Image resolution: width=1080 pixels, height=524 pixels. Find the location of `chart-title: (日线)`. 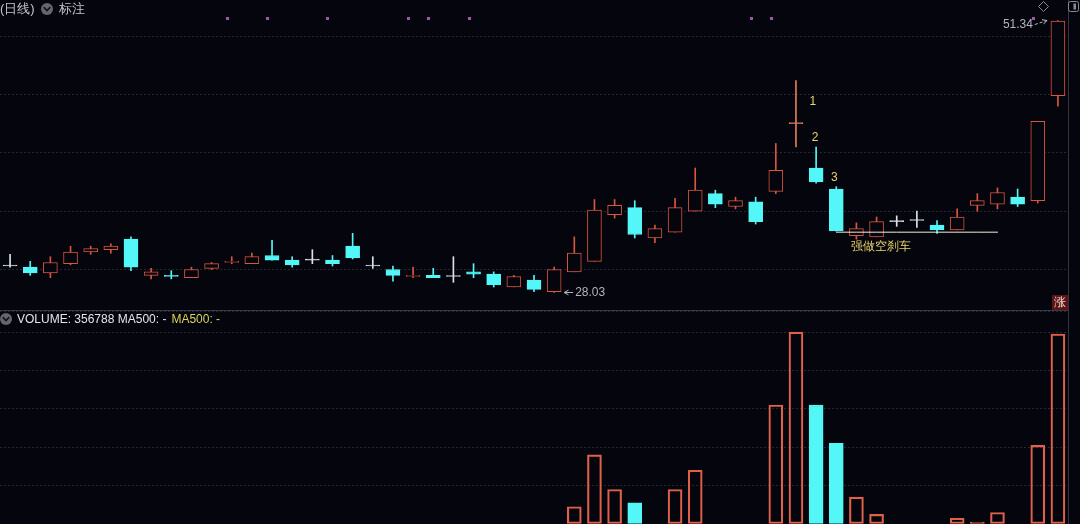

chart-title: (日线) is located at coordinates (17, 9).